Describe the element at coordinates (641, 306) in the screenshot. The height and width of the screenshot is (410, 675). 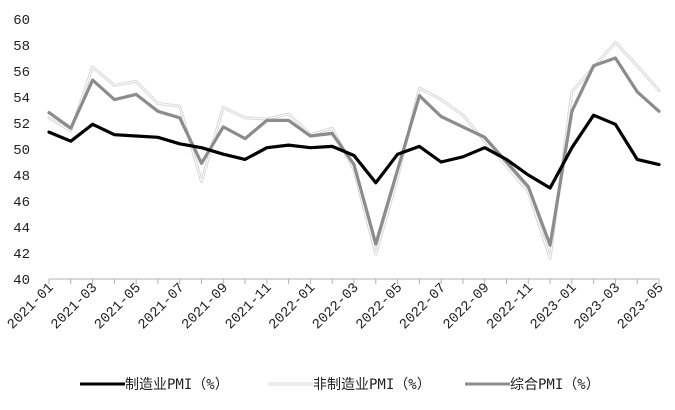
I see `x-tick-label: 2023-05` at that location.